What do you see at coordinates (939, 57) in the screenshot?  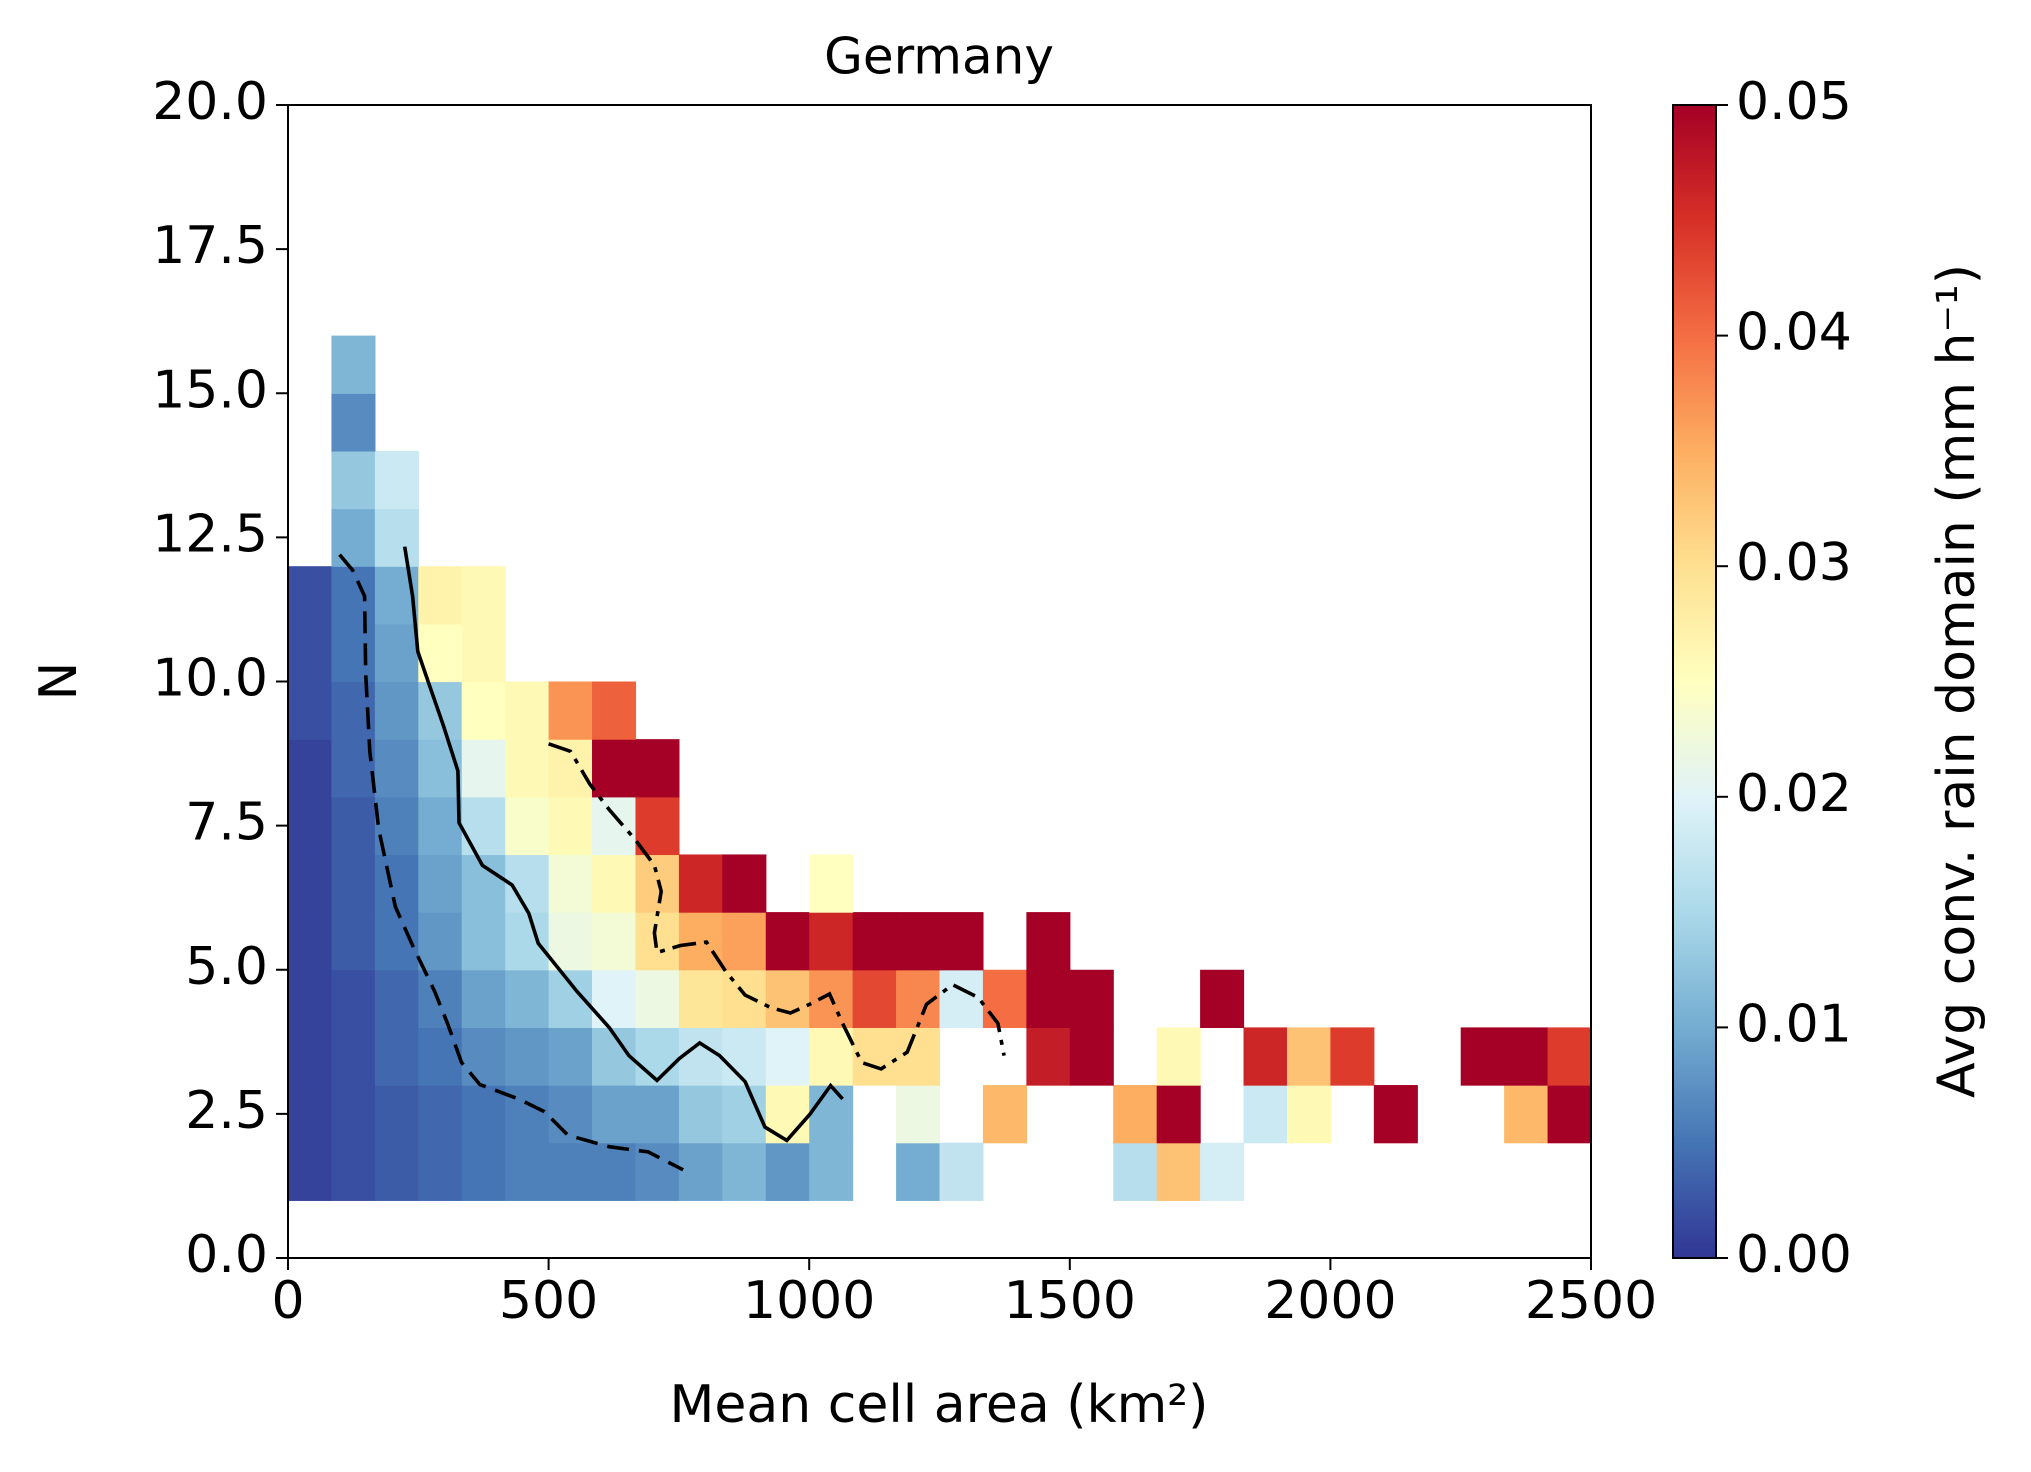 I see `chart-title: Germany` at bounding box center [939, 57].